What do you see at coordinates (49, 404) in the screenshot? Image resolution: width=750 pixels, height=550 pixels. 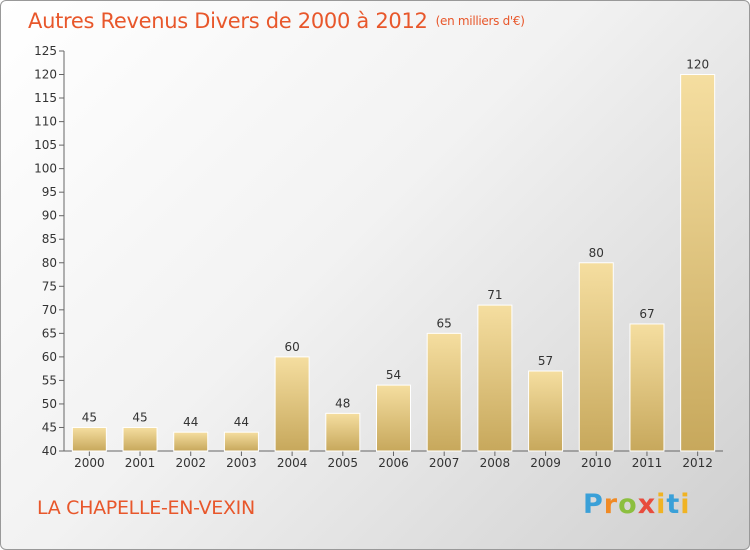 I see `y-tick-label: 50` at bounding box center [49, 404].